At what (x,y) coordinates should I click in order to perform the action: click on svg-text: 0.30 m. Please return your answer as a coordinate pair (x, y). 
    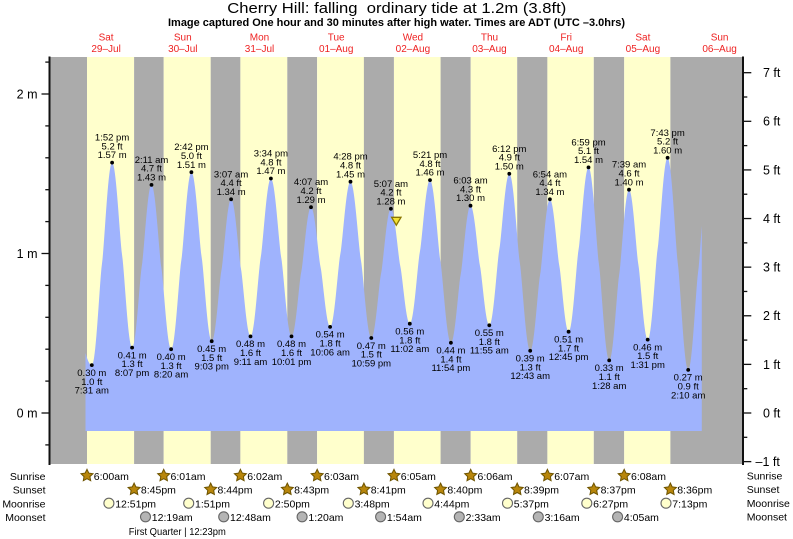
    Looking at the image, I should click on (91, 373).